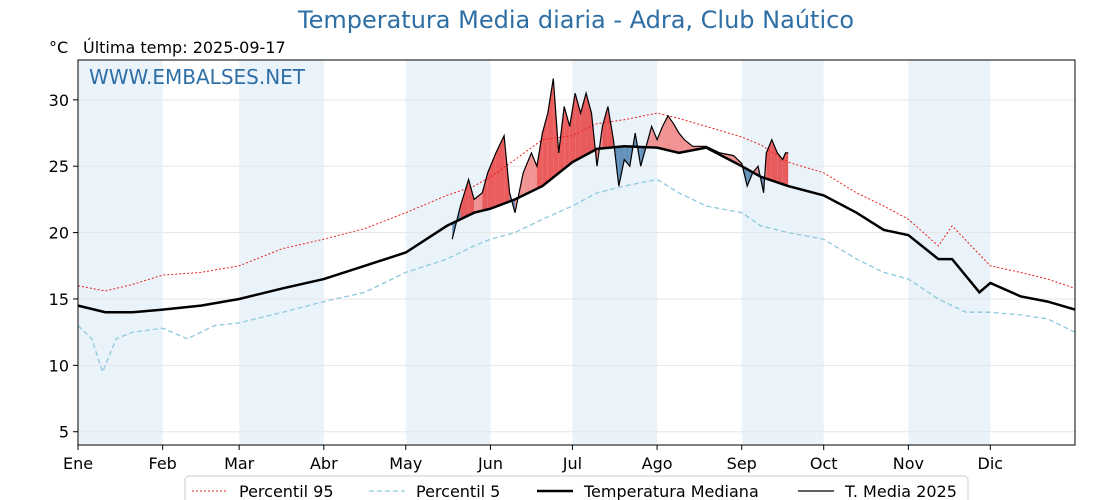 The image size is (1120, 500). I want to click on last-temp-label: Última temp: 2025-09-17, so click(184, 47).